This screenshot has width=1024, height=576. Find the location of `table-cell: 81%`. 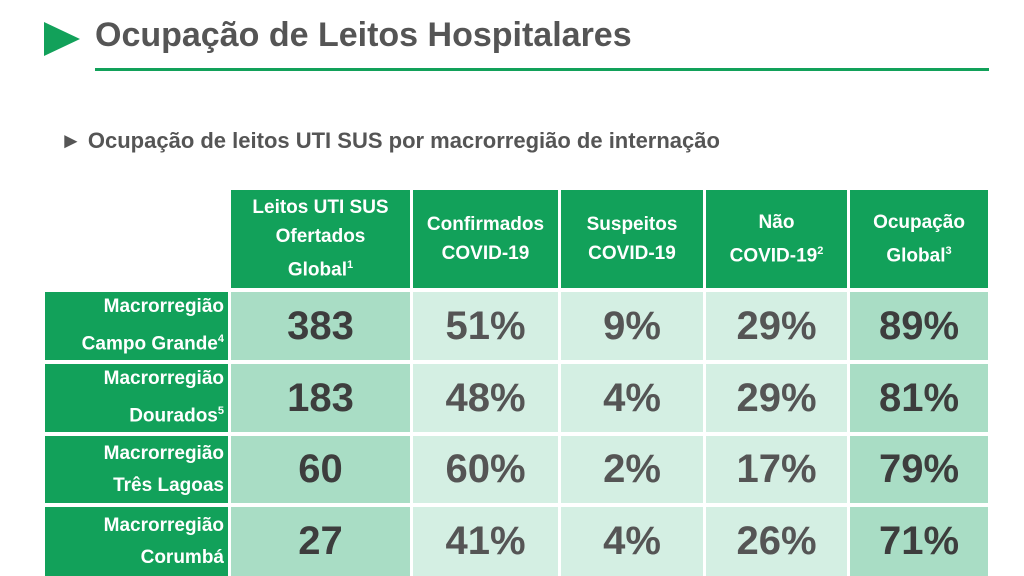

table-cell: 81% is located at coordinates (919, 398).